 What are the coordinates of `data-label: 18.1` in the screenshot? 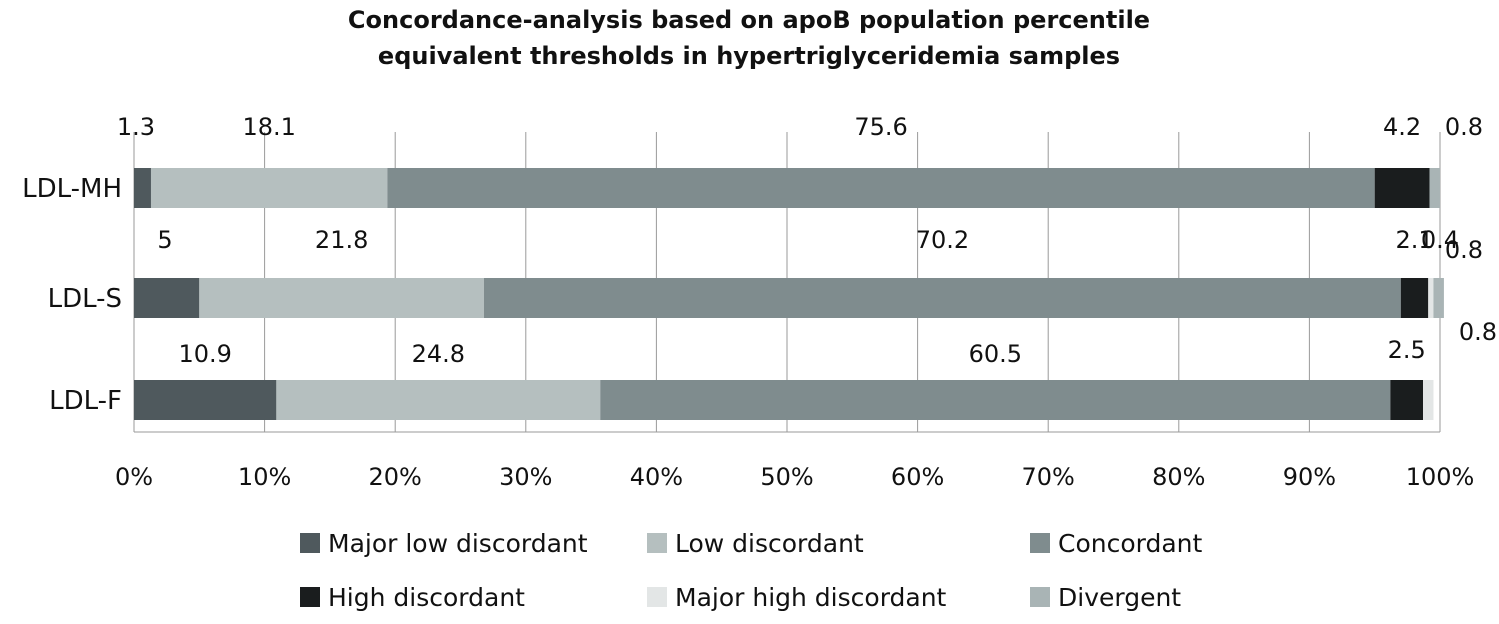 It's located at (268, 127).